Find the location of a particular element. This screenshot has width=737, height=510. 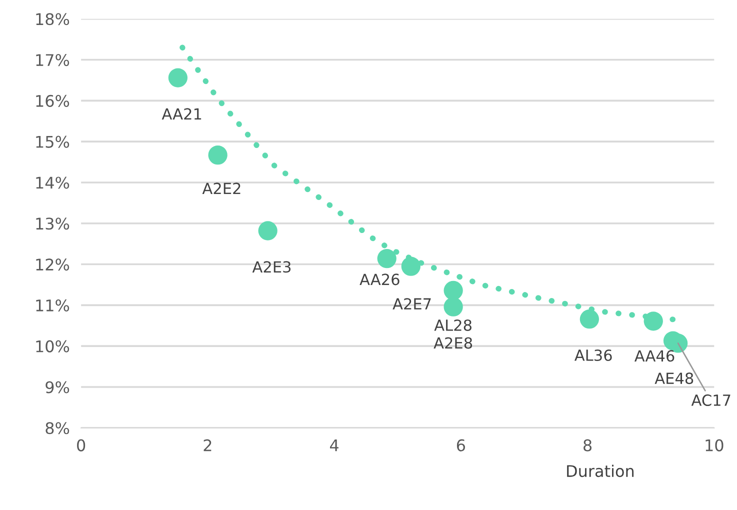

y-tick-label: 8% is located at coordinates (58, 428).